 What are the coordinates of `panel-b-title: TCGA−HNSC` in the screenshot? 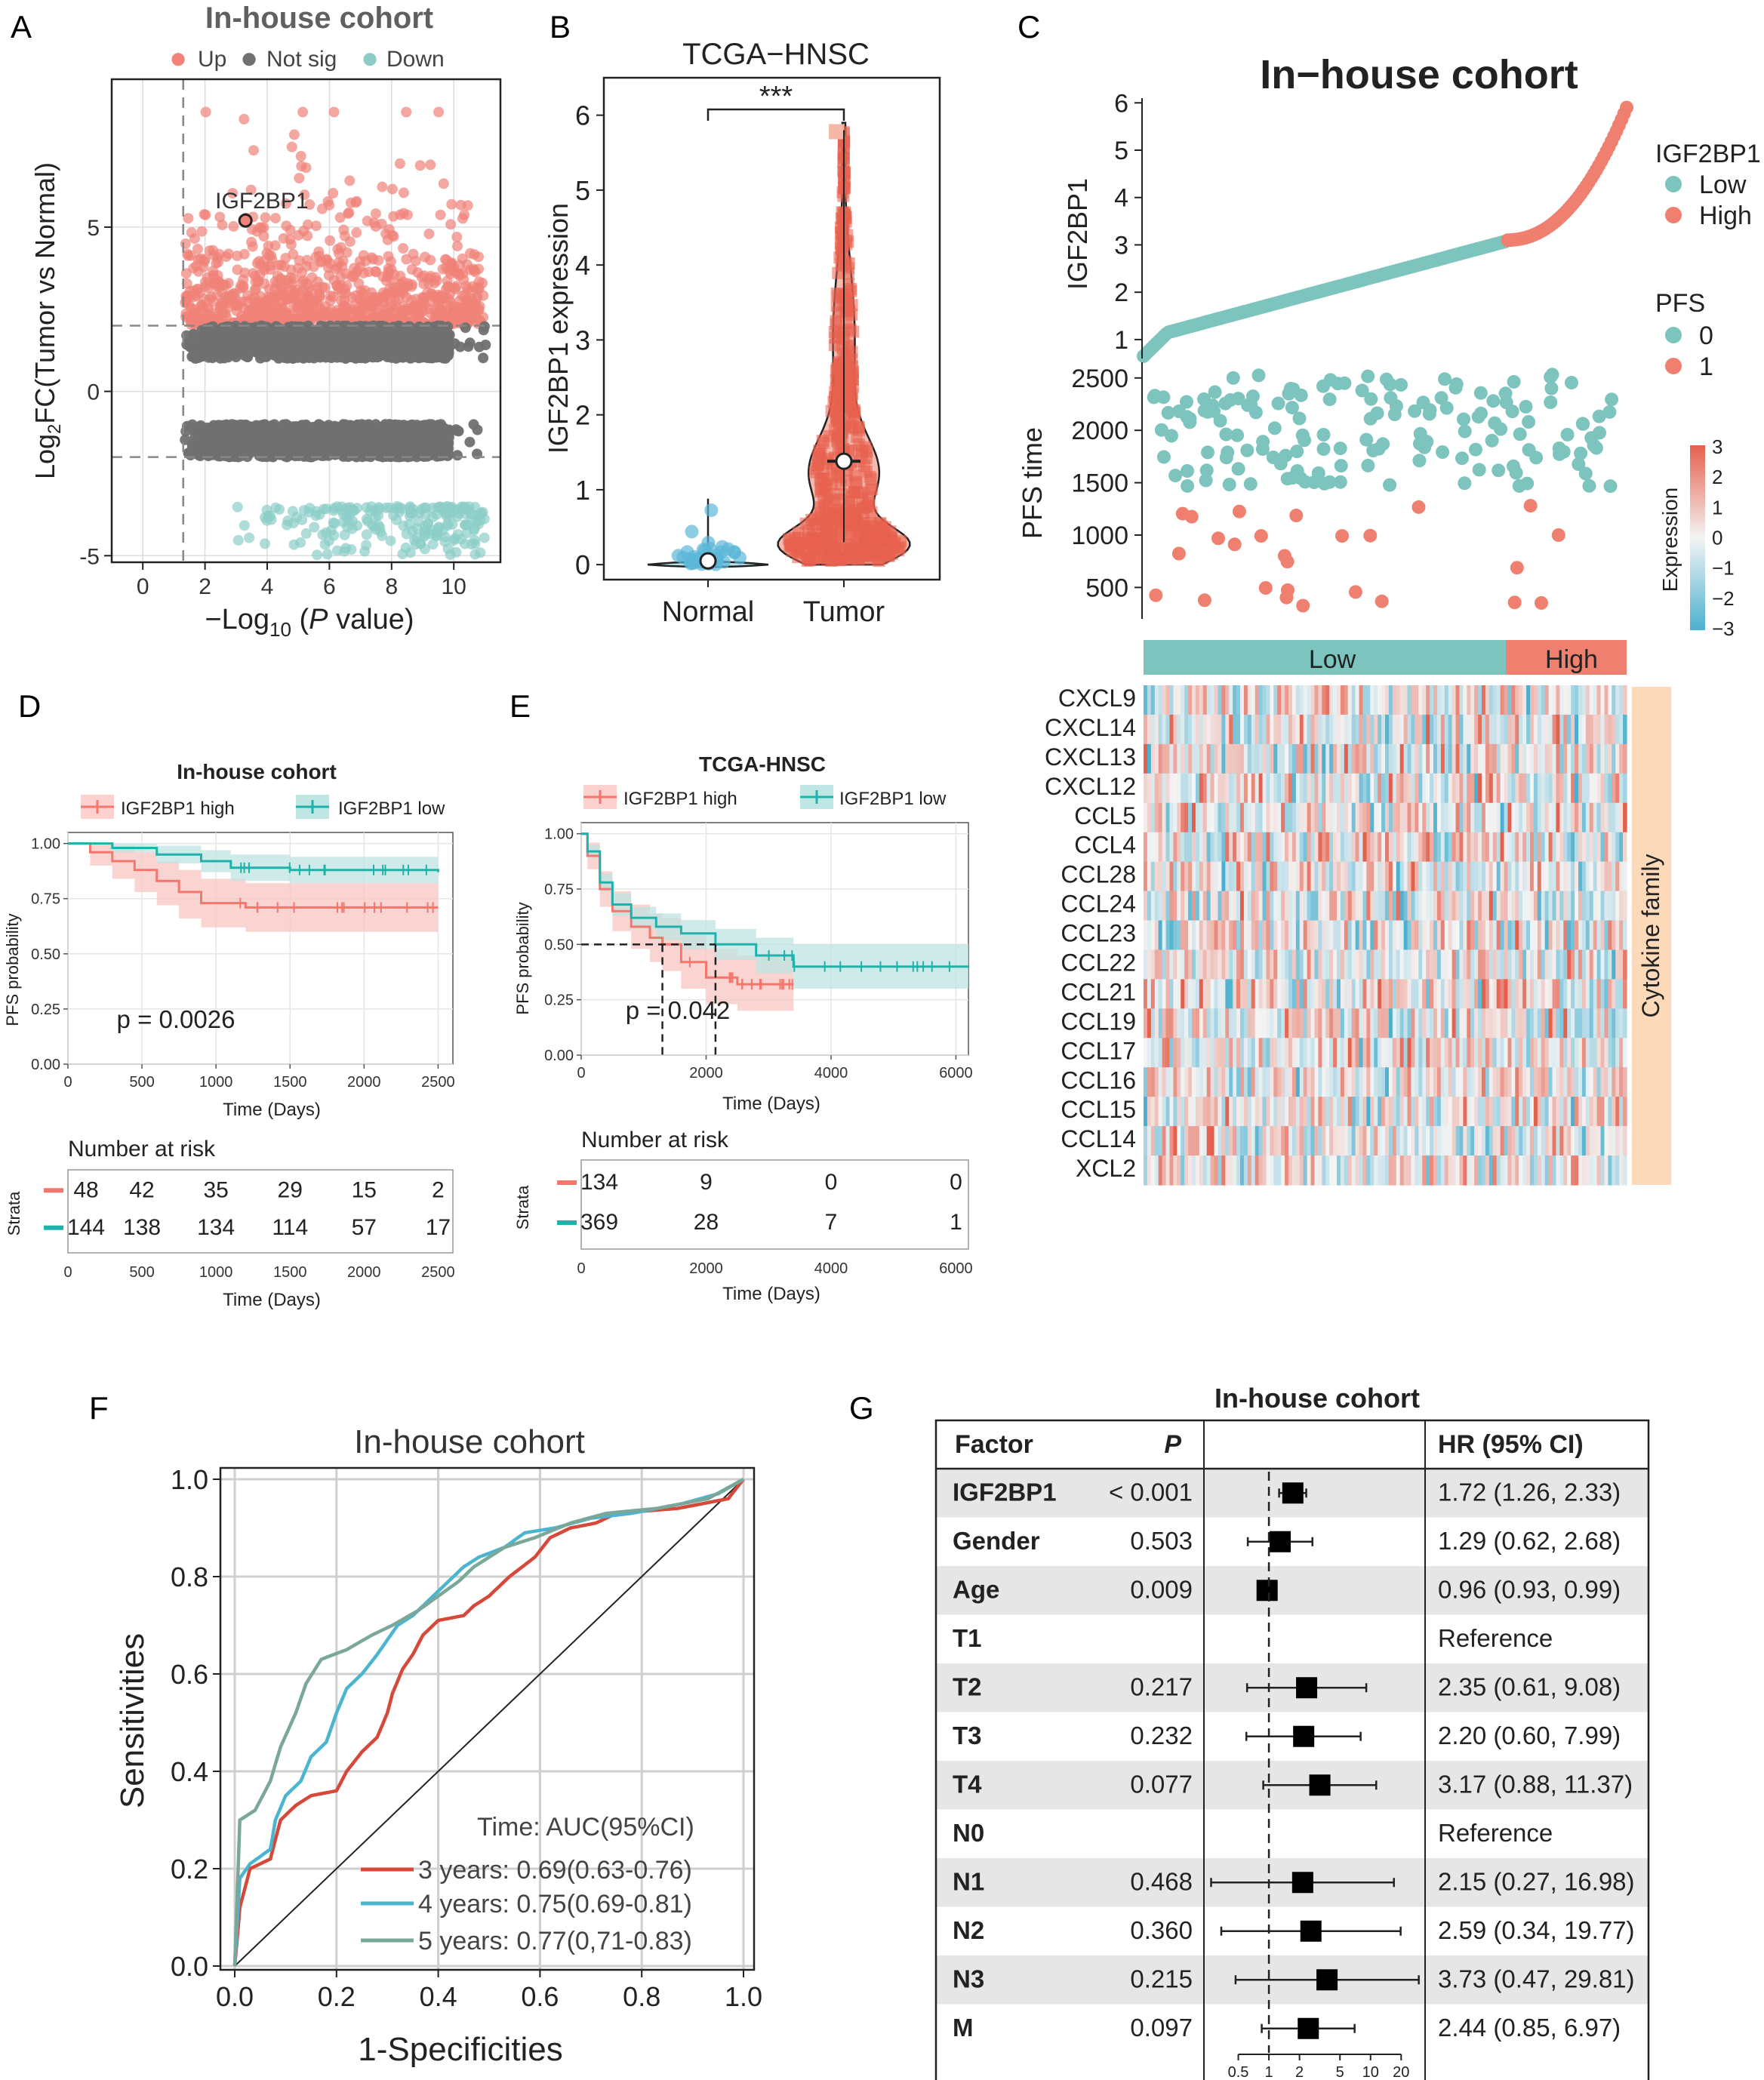 It's located at (776, 54).